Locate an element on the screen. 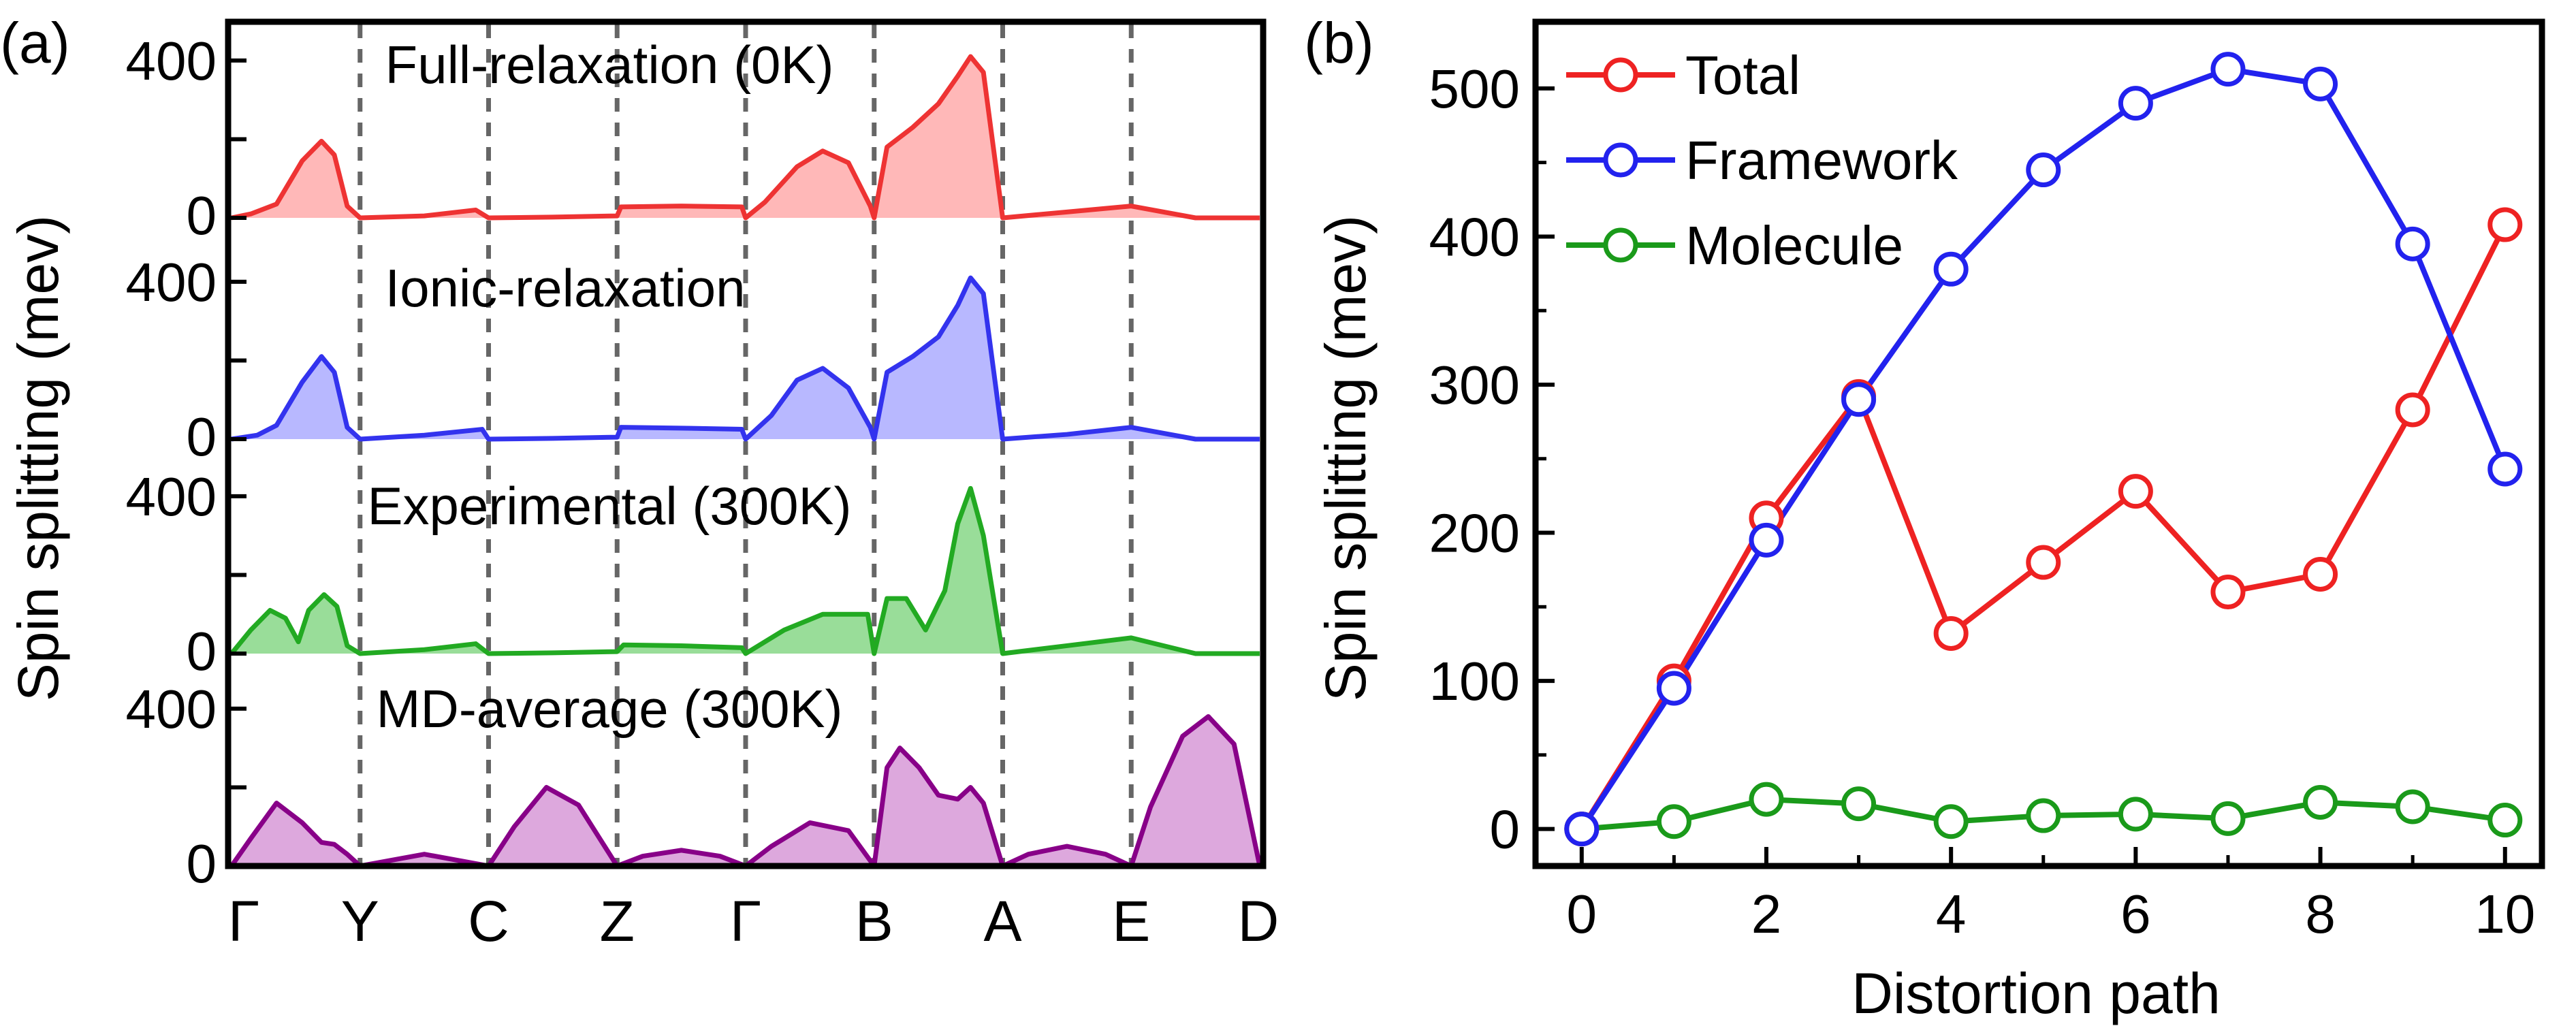 The width and height of the screenshot is (2576, 1026). x-tick-label: 10 is located at coordinates (2505, 914).